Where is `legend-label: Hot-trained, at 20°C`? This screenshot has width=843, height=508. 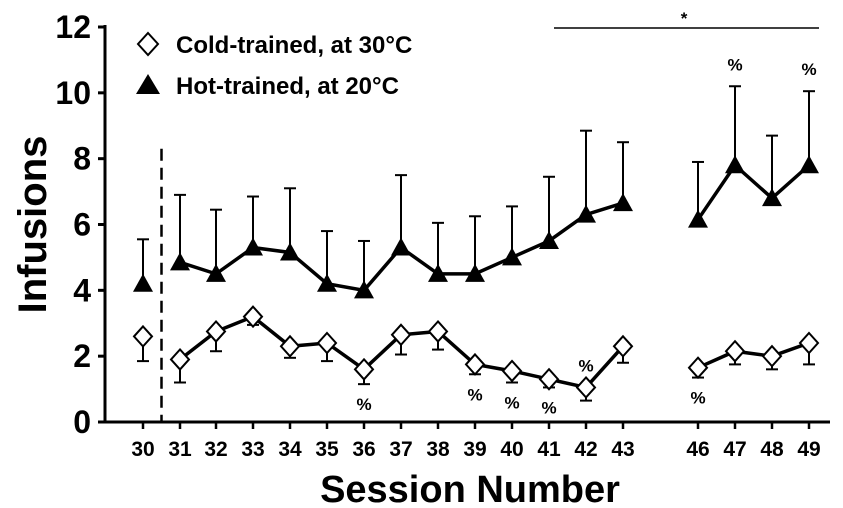 legend-label: Hot-trained, at 20°C is located at coordinates (287, 86).